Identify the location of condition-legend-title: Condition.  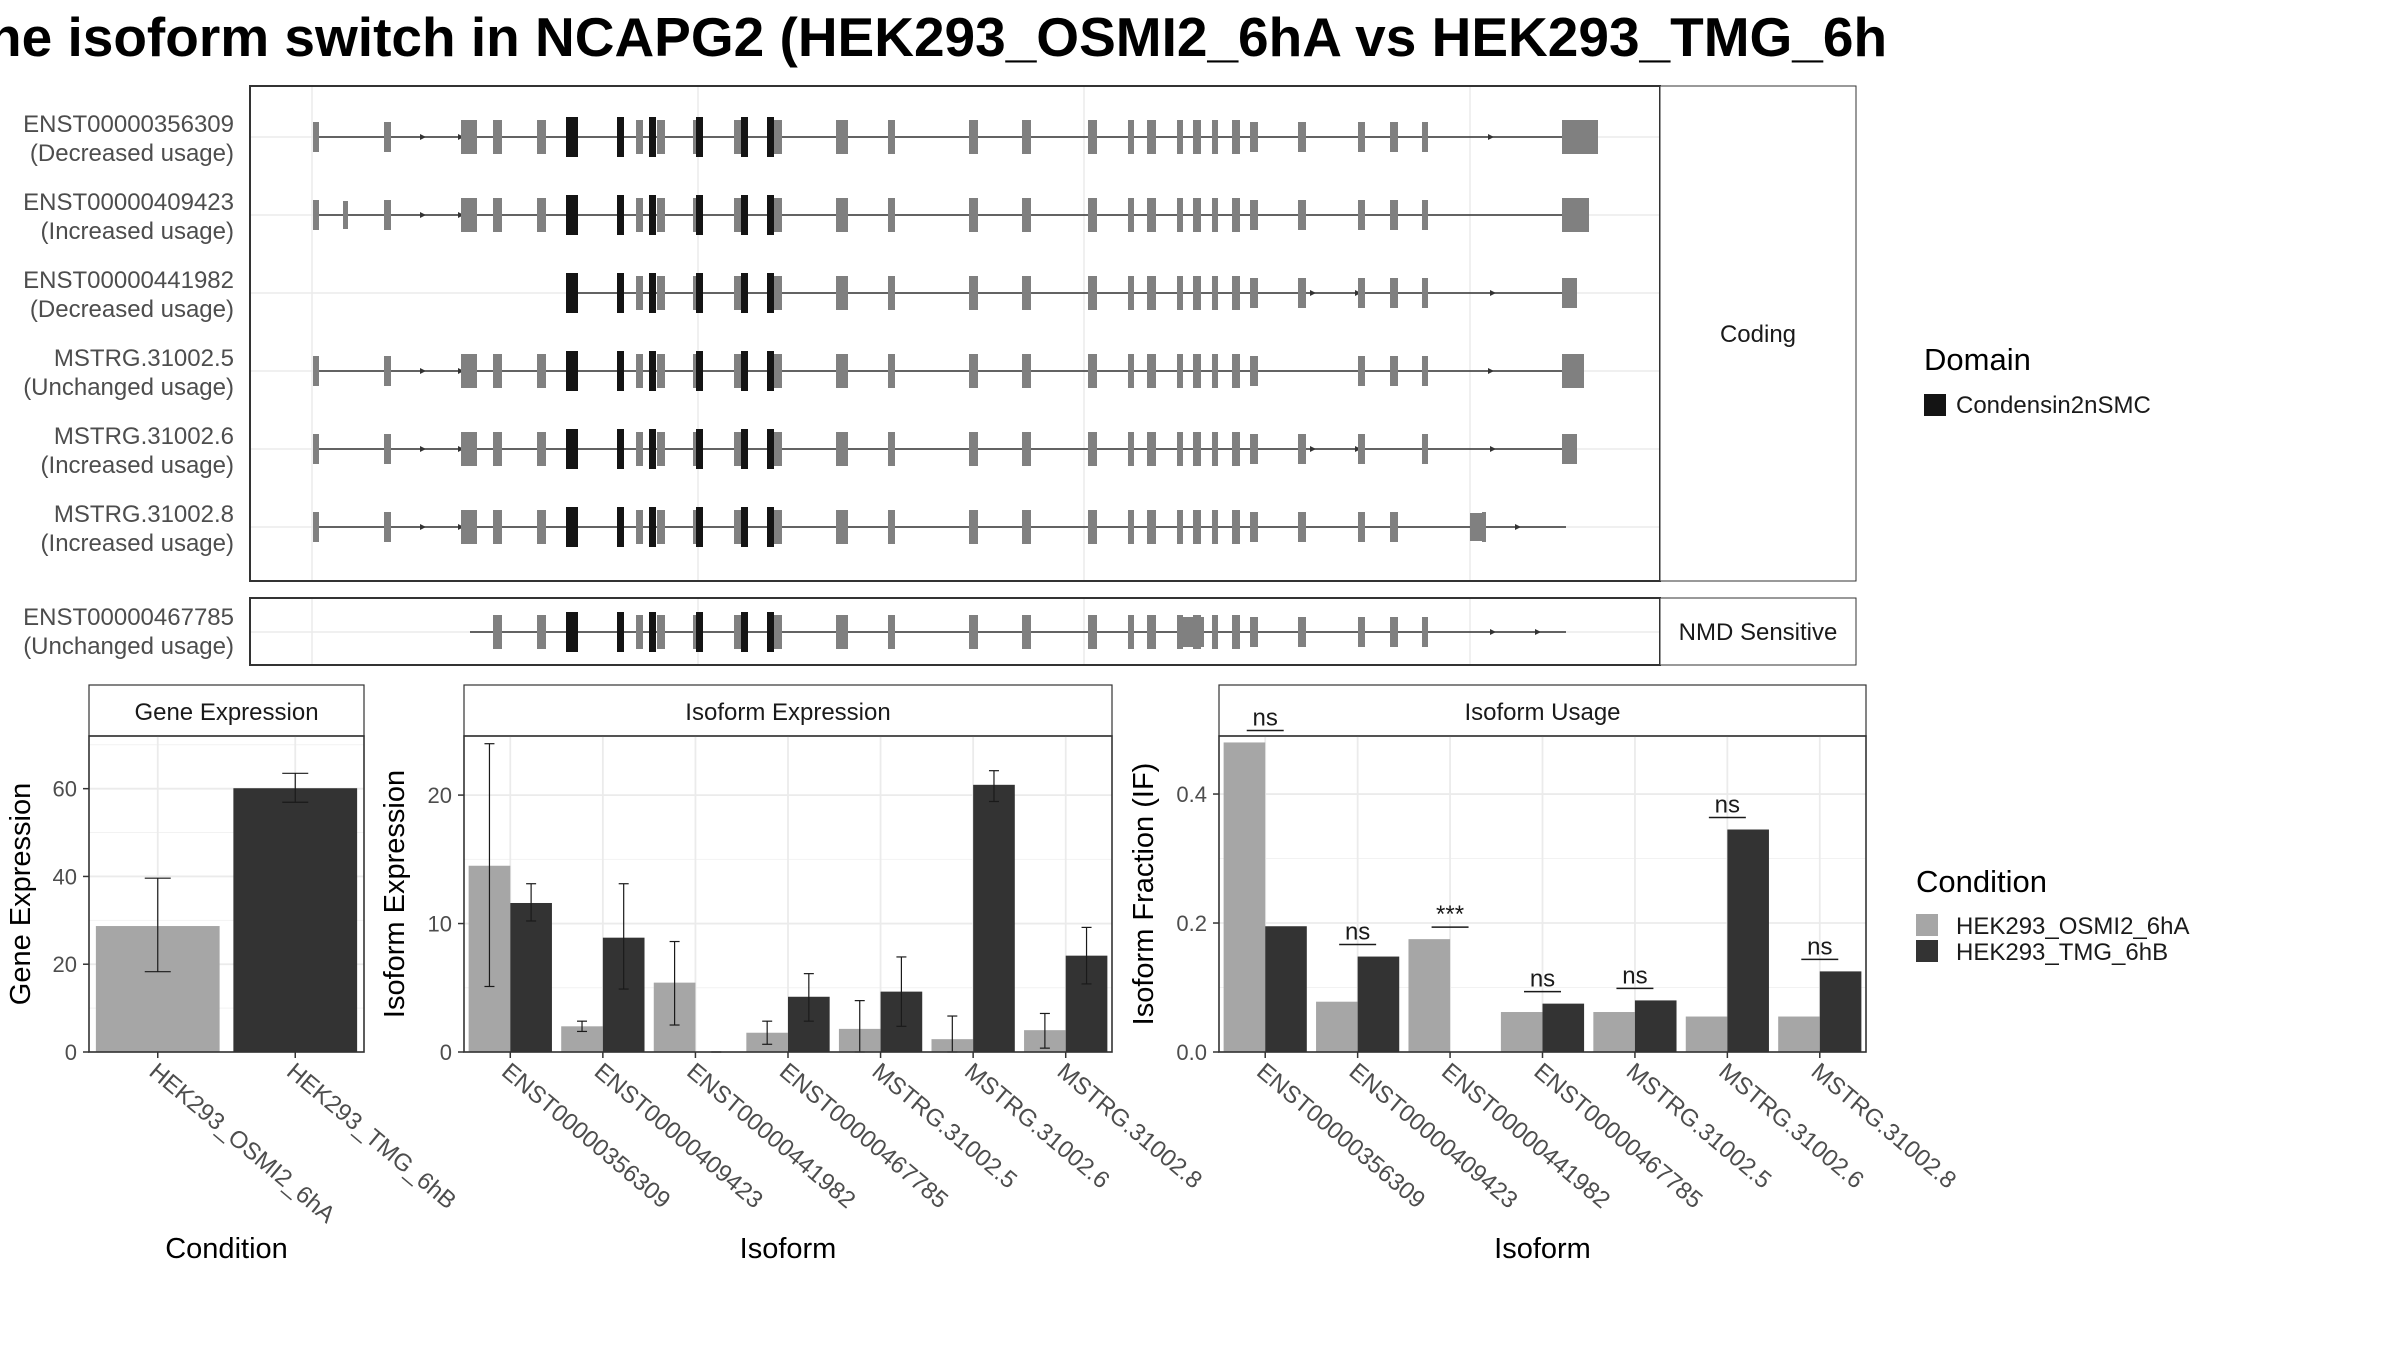
(1981, 881).